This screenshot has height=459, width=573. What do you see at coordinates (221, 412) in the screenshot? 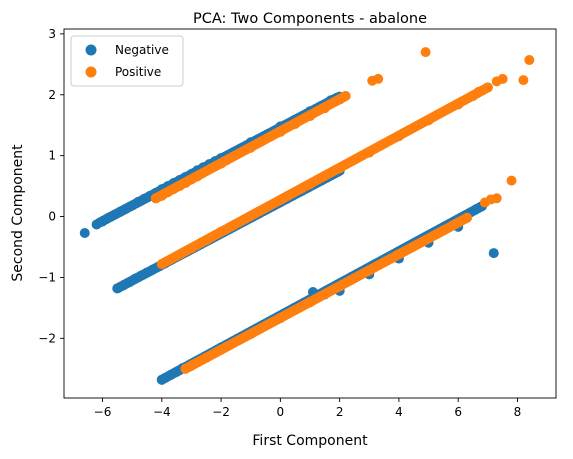
I see `x-tick-label: −2` at bounding box center [221, 412].